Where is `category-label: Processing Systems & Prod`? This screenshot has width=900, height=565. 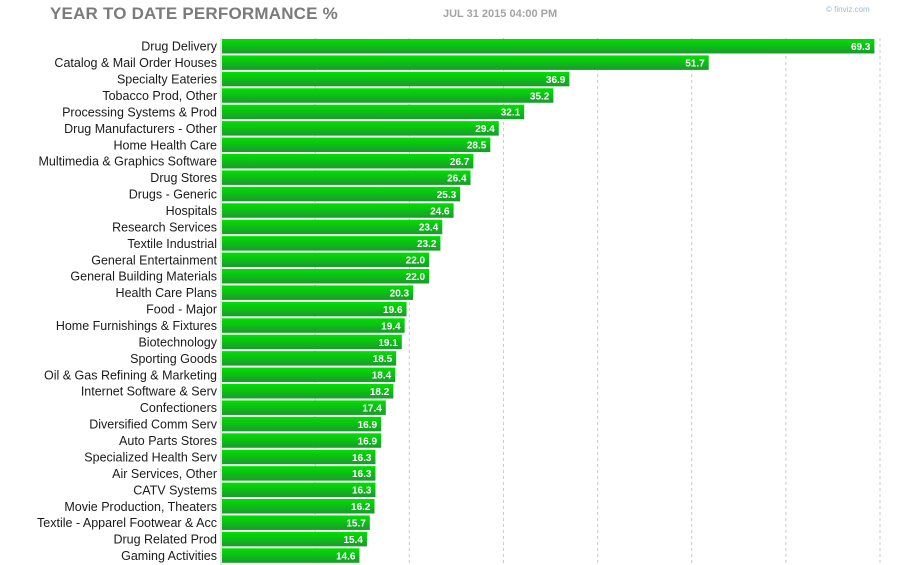 category-label: Processing Systems & Prod is located at coordinates (139, 112).